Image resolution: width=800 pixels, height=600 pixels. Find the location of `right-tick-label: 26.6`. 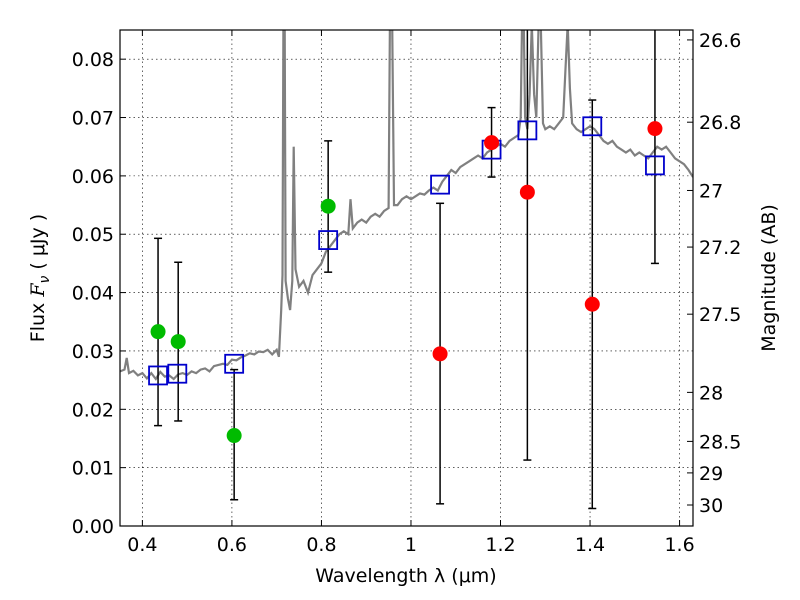

right-tick-label: 26.6 is located at coordinates (720, 41).